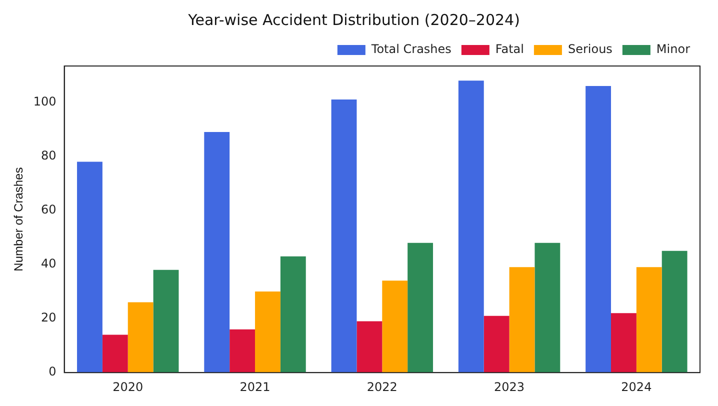 The width and height of the screenshot is (718, 406). I want to click on x-tick-label: 2020, so click(128, 387).